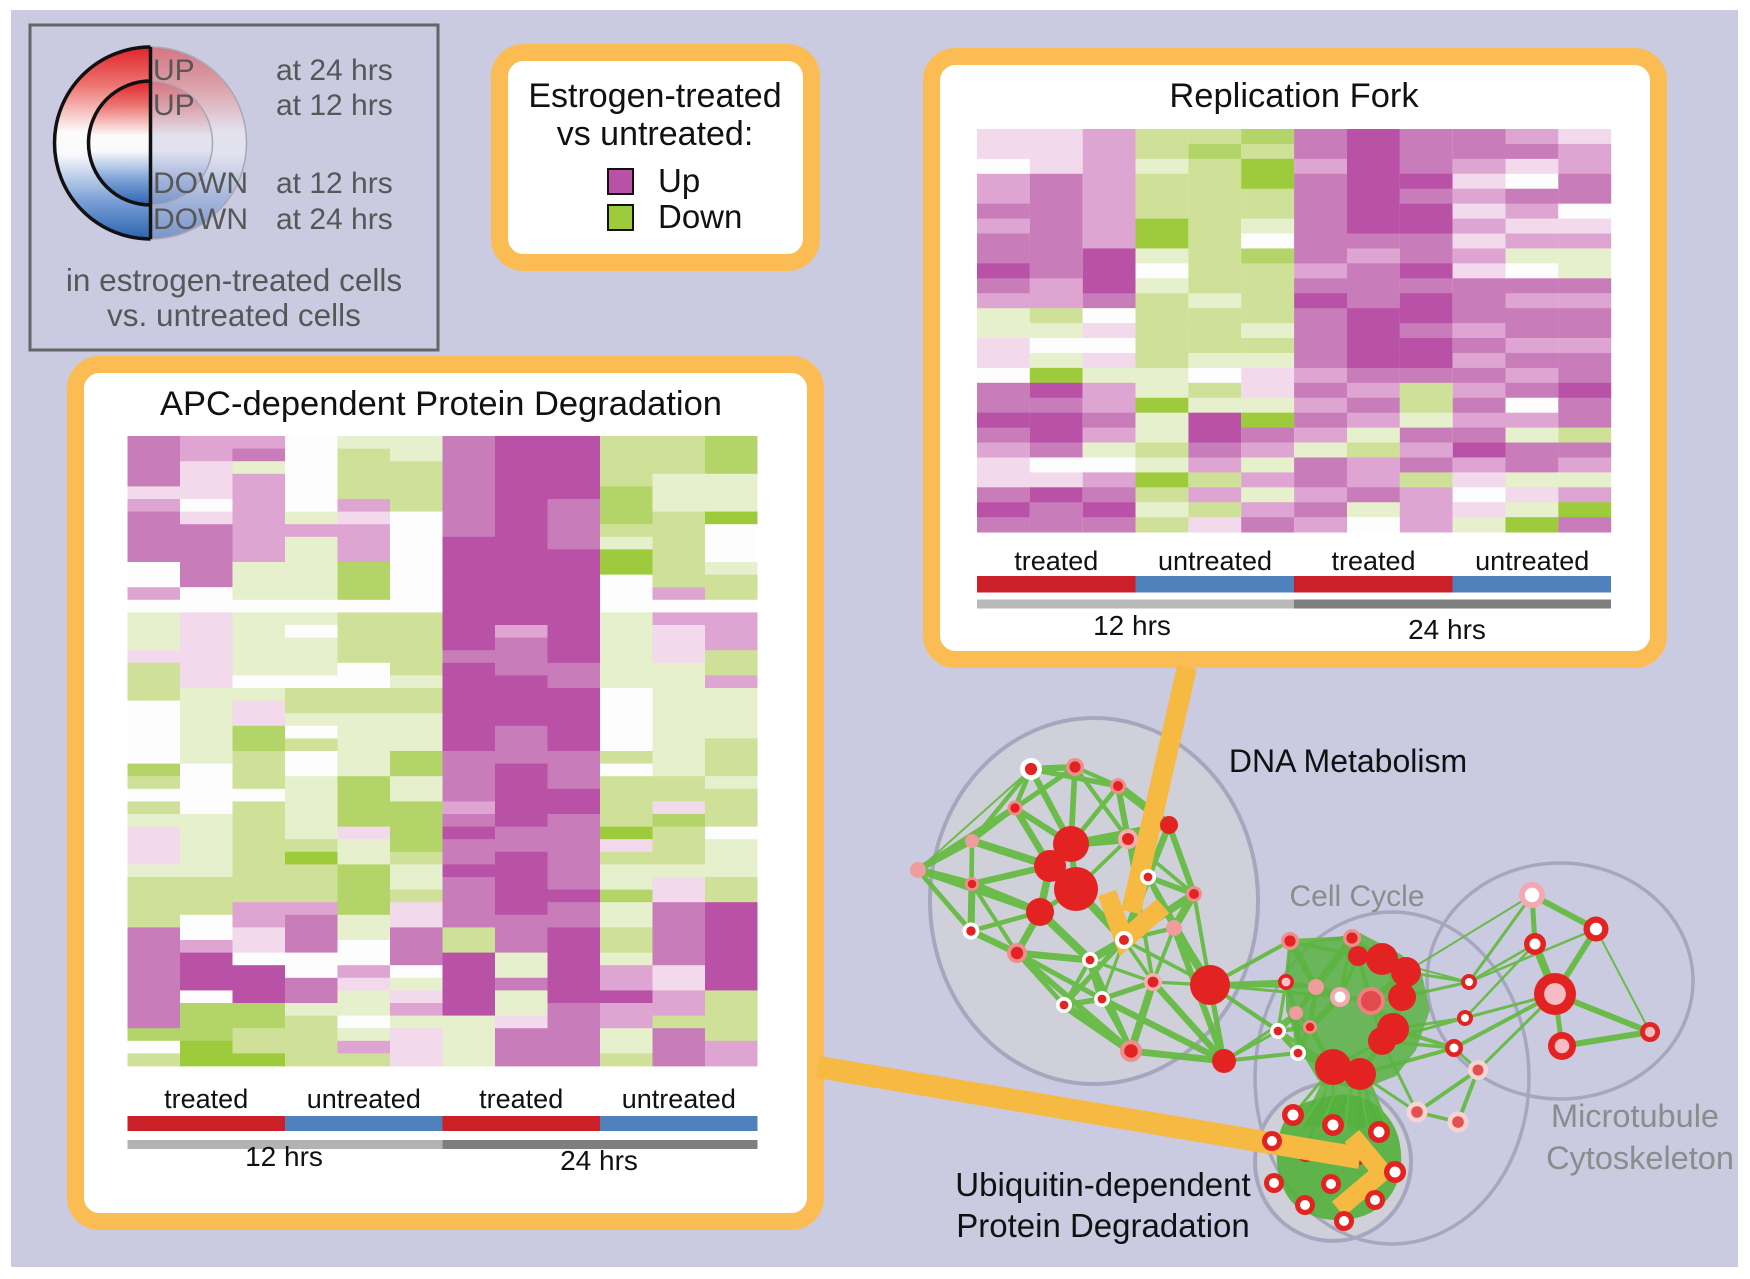 The height and width of the screenshot is (1279, 1750). Describe the element at coordinates (1356, 896) in the screenshot. I see `svg-text: Cell Cycle` at that location.